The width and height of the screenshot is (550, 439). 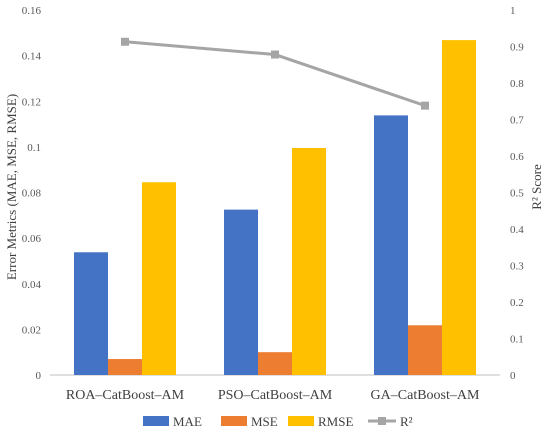 What do you see at coordinates (517, 340) in the screenshot?
I see `right-tick-label: 0.1` at bounding box center [517, 340].